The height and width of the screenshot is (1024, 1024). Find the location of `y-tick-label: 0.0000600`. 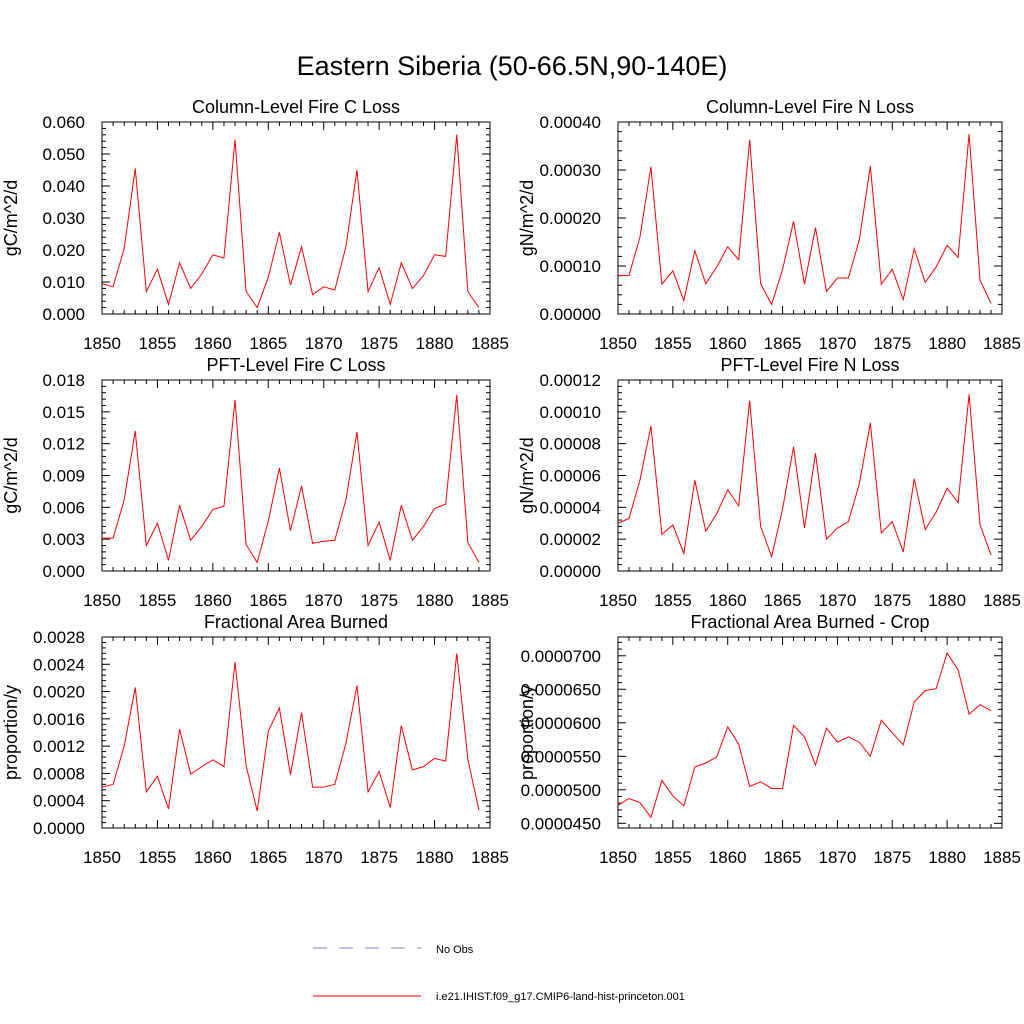

y-tick-label: 0.0000600 is located at coordinates (561, 723).